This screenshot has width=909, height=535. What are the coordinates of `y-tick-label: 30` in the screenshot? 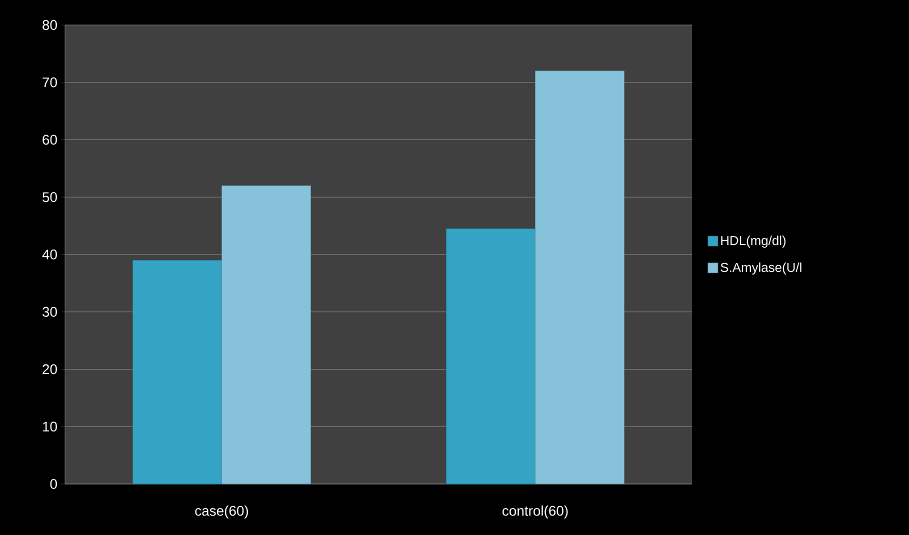 It's located at (49, 311).